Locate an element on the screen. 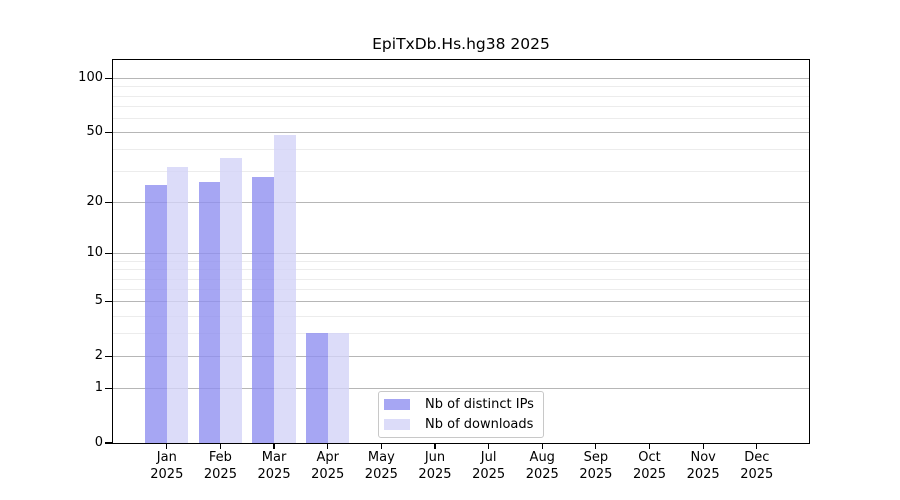 The width and height of the screenshot is (900, 500). x-tick-dec is located at coordinates (757, 446).